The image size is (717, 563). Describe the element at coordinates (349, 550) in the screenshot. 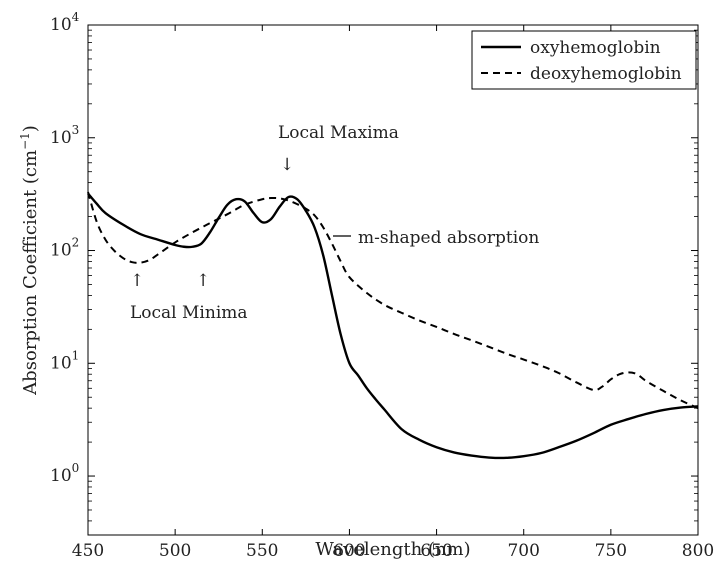

I see `x-tick-label: 600` at that location.